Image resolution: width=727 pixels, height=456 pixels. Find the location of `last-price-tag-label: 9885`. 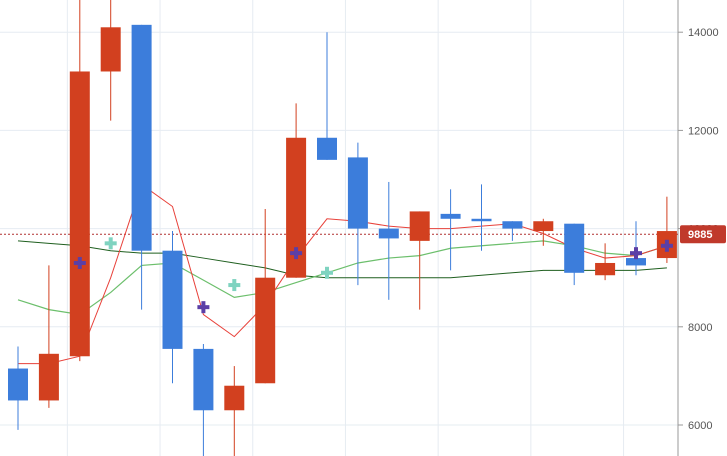

last-price-tag-label: 9885 is located at coordinates (700, 235).